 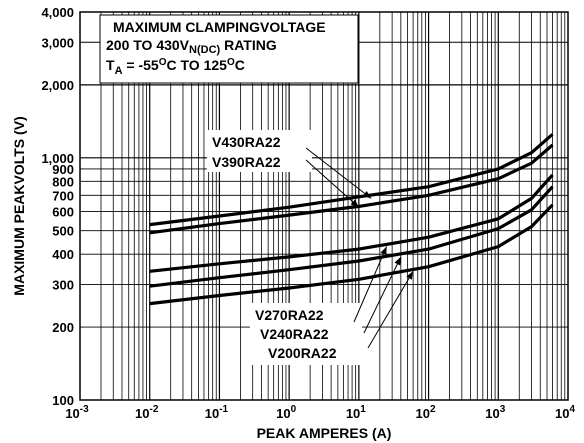 I want to click on y-tick-label: 4,000, so click(x=57, y=12).